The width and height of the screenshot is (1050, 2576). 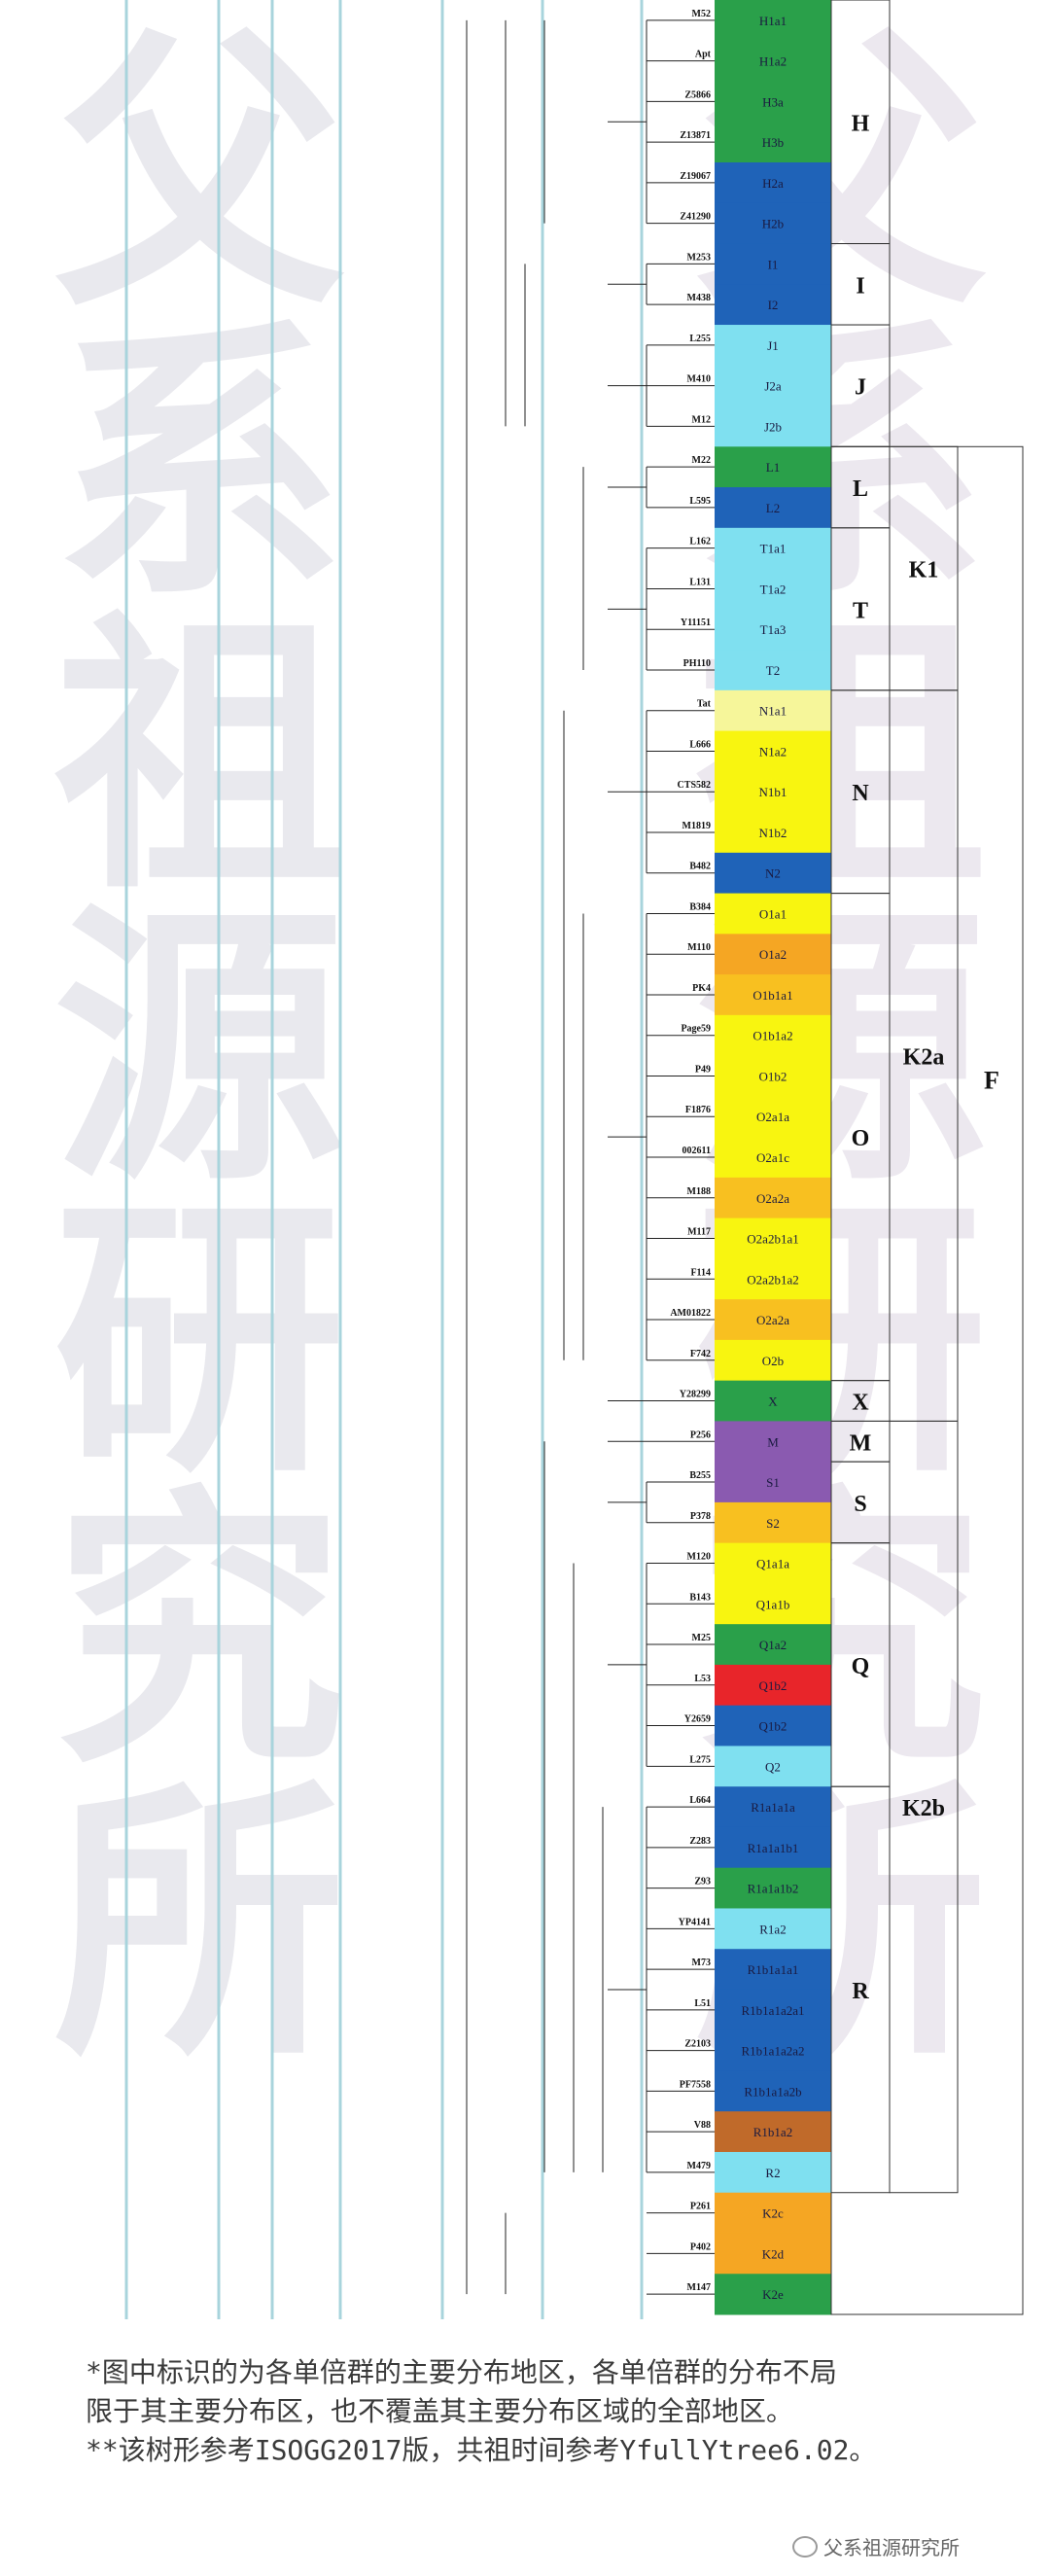 I want to click on haplogroup-label: O2a2b1a2, so click(x=772, y=1279).